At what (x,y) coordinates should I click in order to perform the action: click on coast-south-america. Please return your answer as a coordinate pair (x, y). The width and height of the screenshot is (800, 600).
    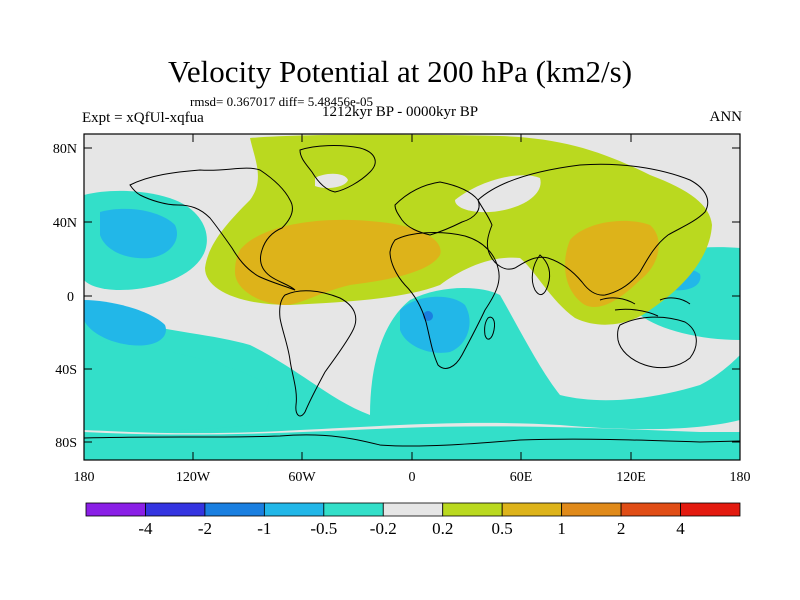
    Looking at the image, I should click on (318, 353).